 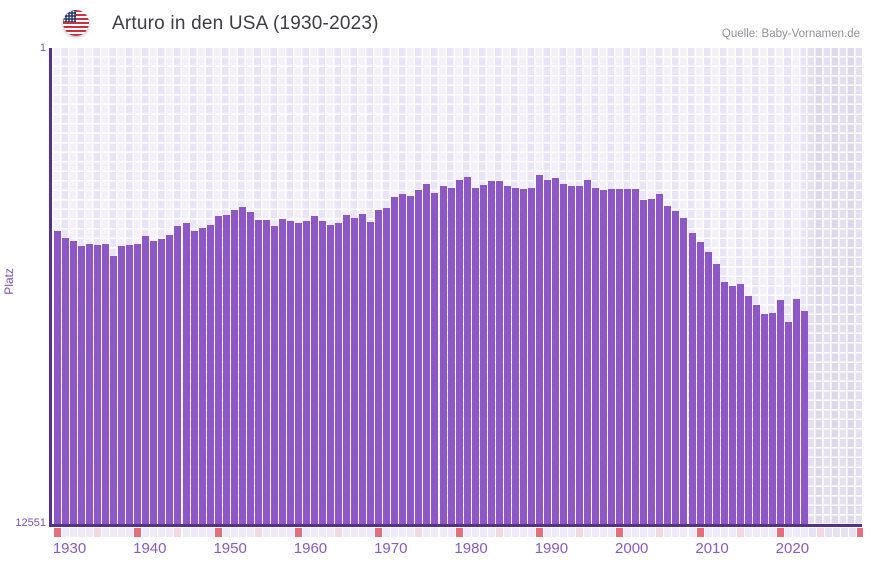 I want to click on bar-2010, so click(x=700, y=383).